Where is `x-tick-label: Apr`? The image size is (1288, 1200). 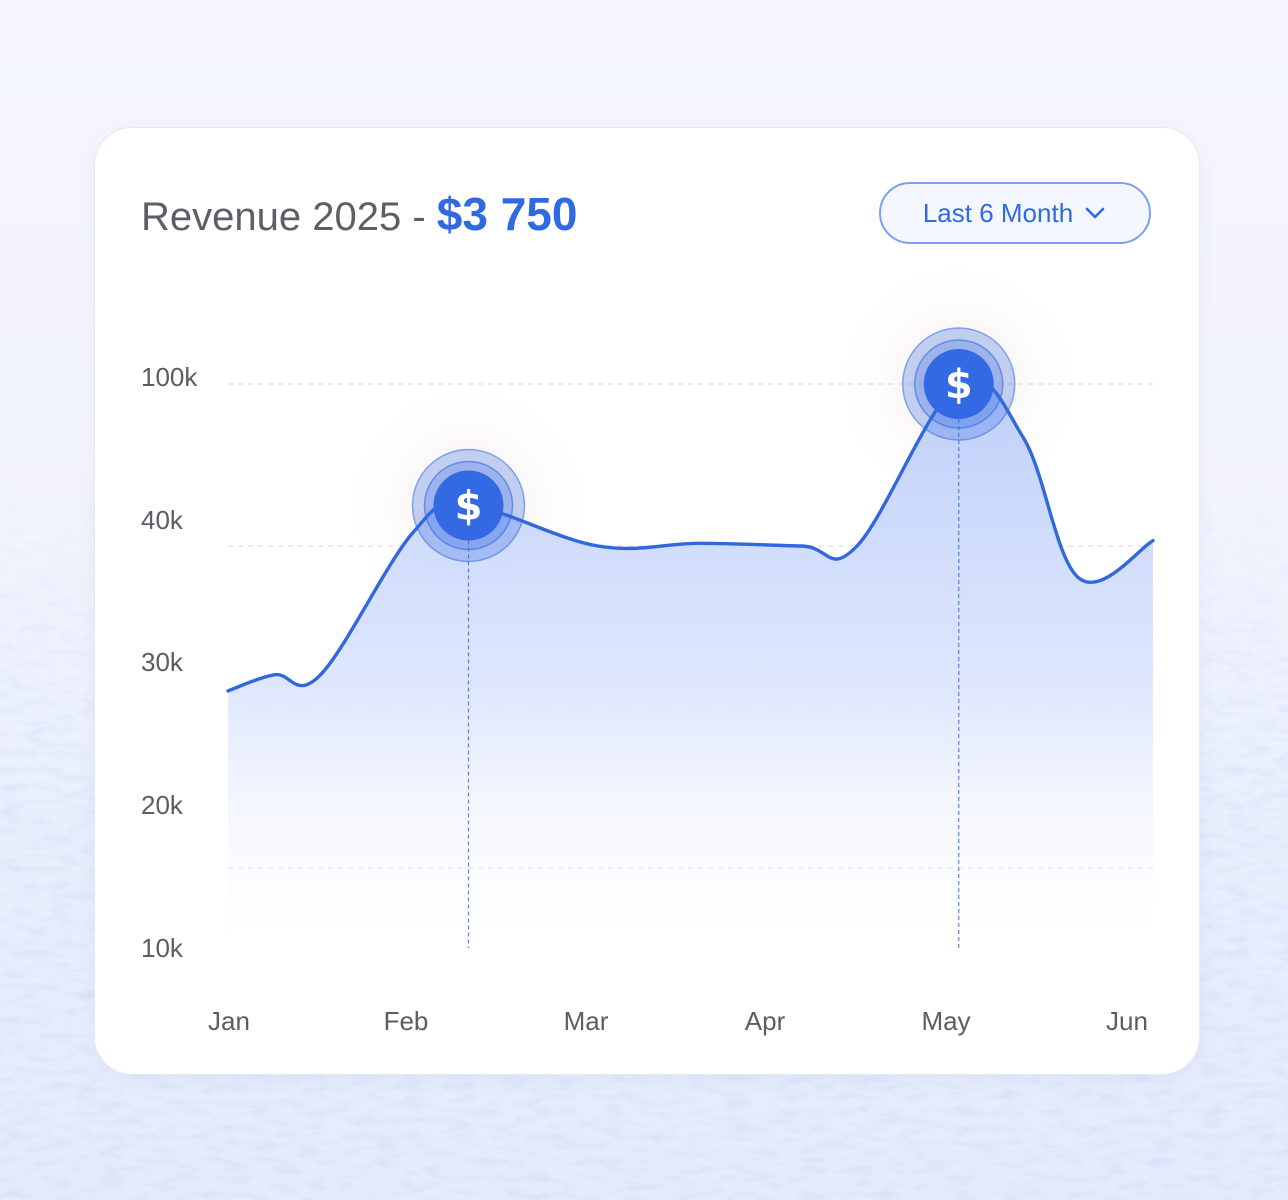
x-tick-label: Apr is located at coordinates (765, 1021).